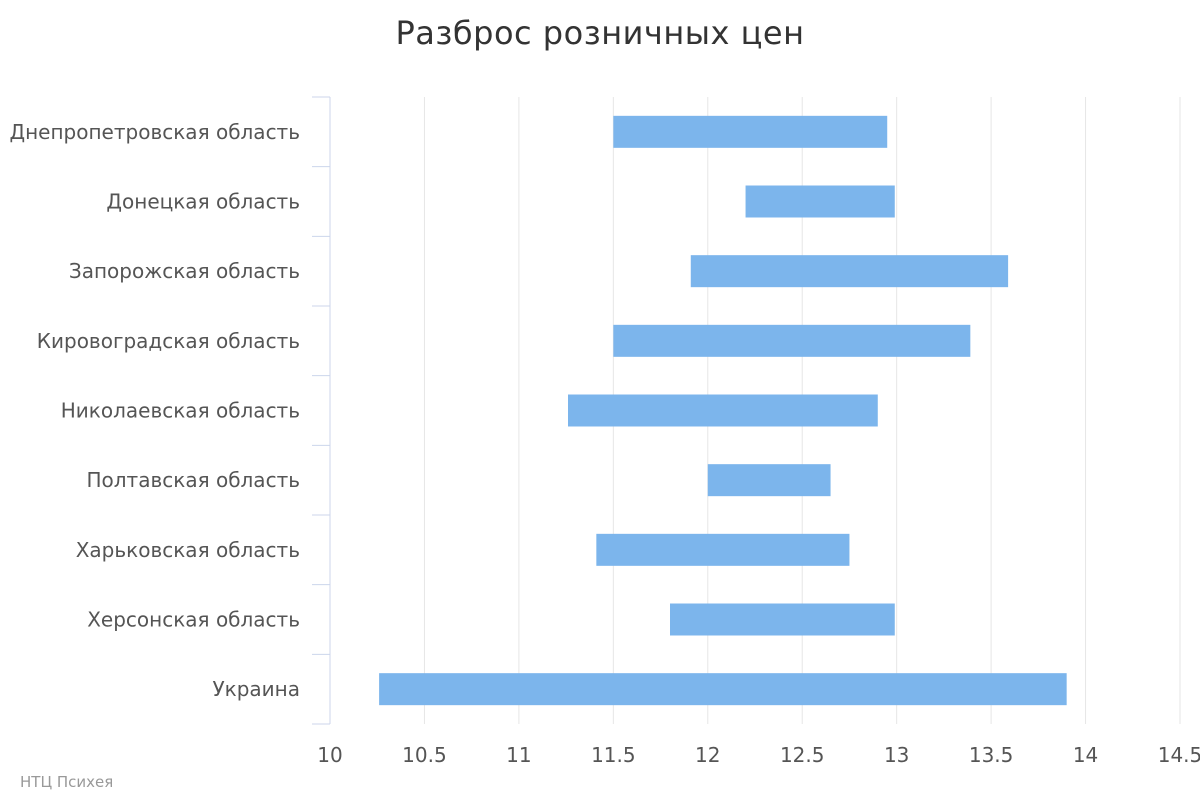 This screenshot has width=1200, height=800. Describe the element at coordinates (188, 550) in the screenshot. I see `category-label: Харьковская область` at that location.